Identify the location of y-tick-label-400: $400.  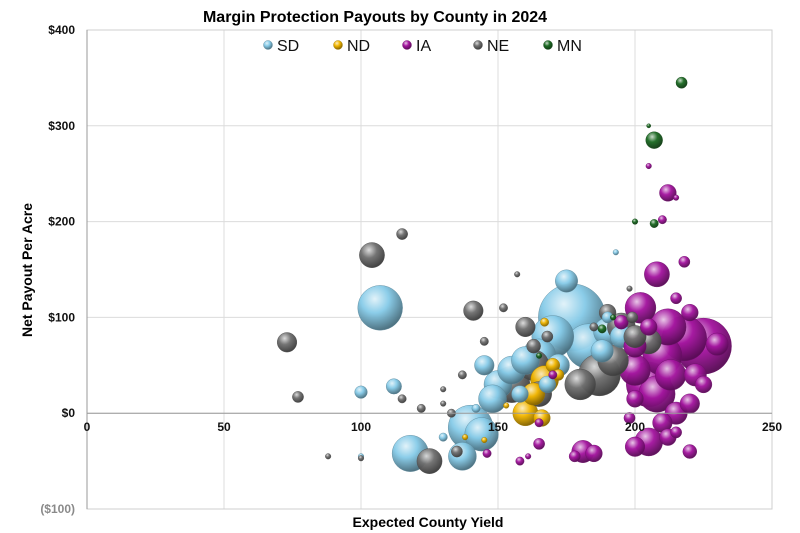
(61, 30).